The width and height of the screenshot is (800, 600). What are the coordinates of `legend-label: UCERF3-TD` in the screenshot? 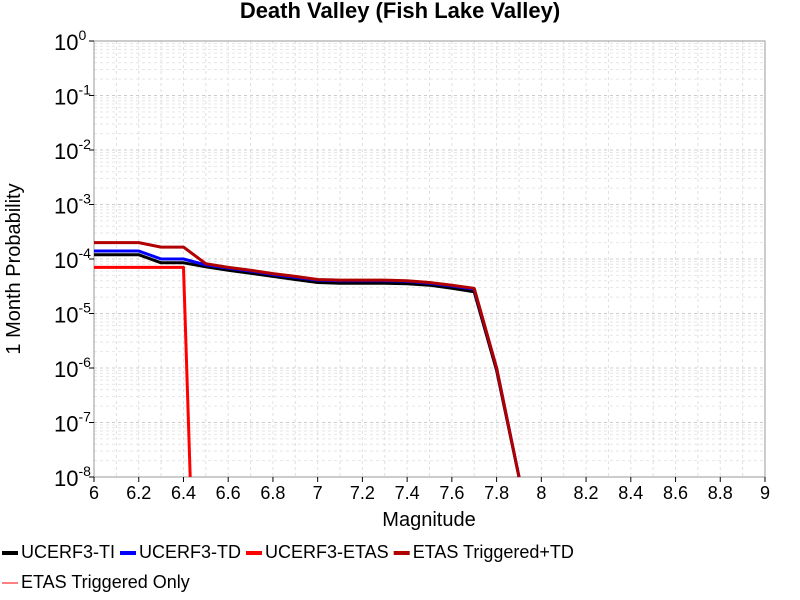 It's located at (190, 552).